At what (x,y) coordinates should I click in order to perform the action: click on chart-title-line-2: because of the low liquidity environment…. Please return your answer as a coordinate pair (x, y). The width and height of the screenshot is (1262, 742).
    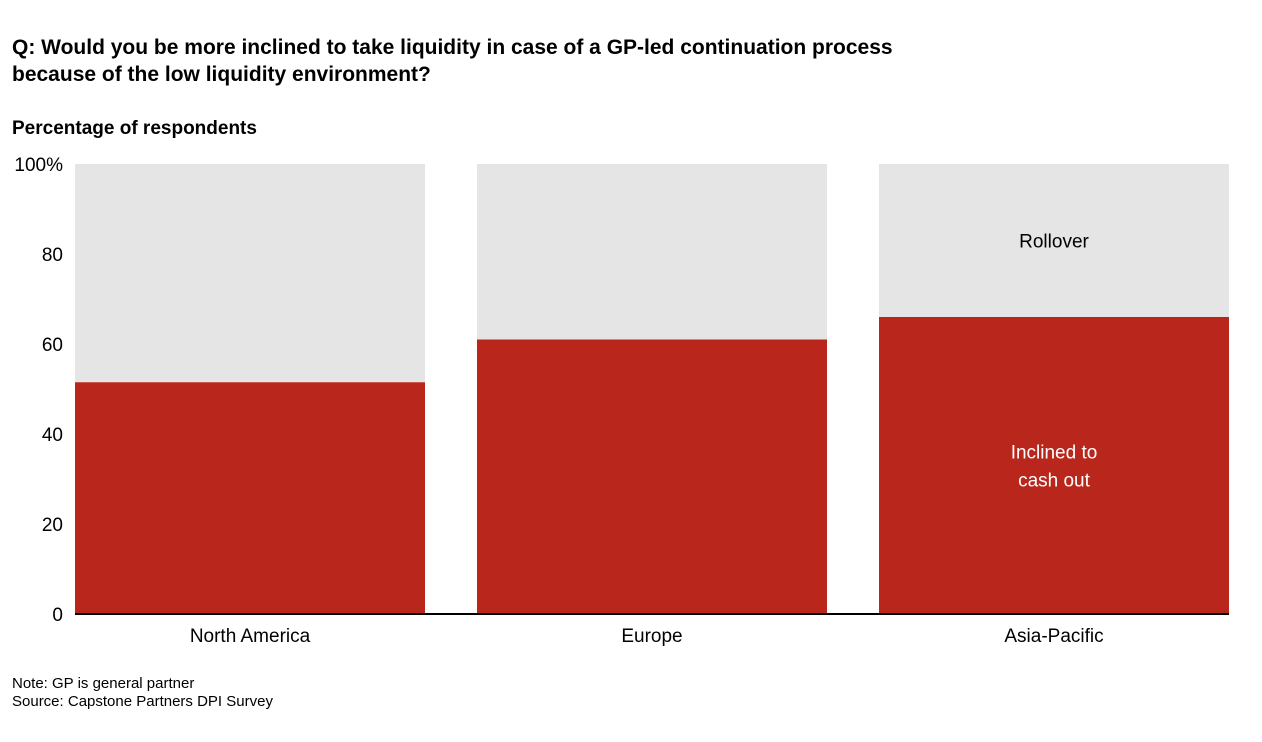
    Looking at the image, I should click on (221, 74).